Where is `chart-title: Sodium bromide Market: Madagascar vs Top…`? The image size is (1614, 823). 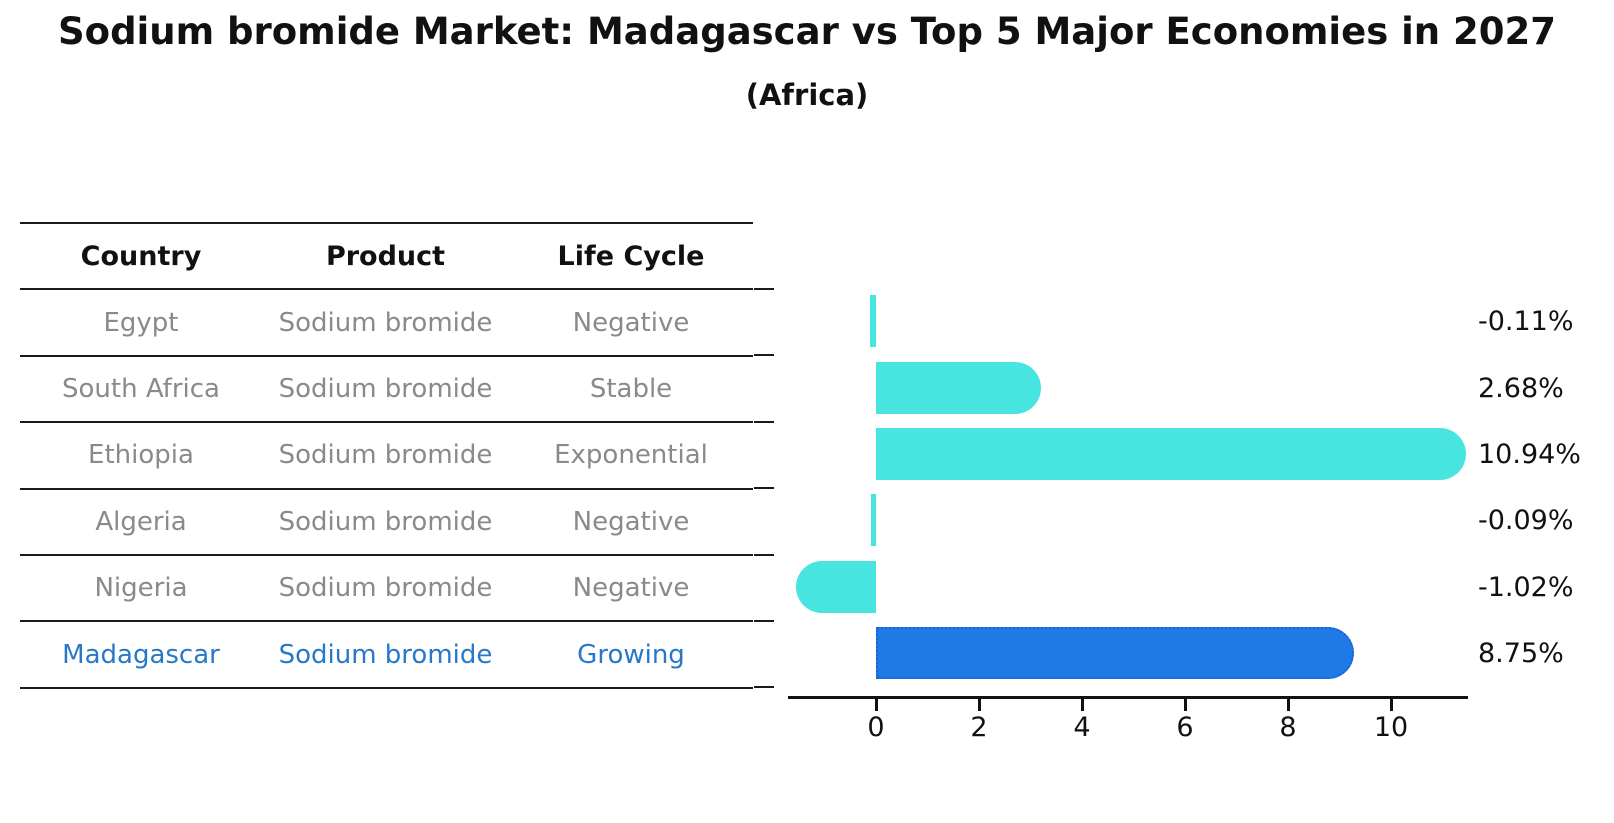 chart-title: Sodium bromide Market: Madagascar vs Top… is located at coordinates (807, 31).